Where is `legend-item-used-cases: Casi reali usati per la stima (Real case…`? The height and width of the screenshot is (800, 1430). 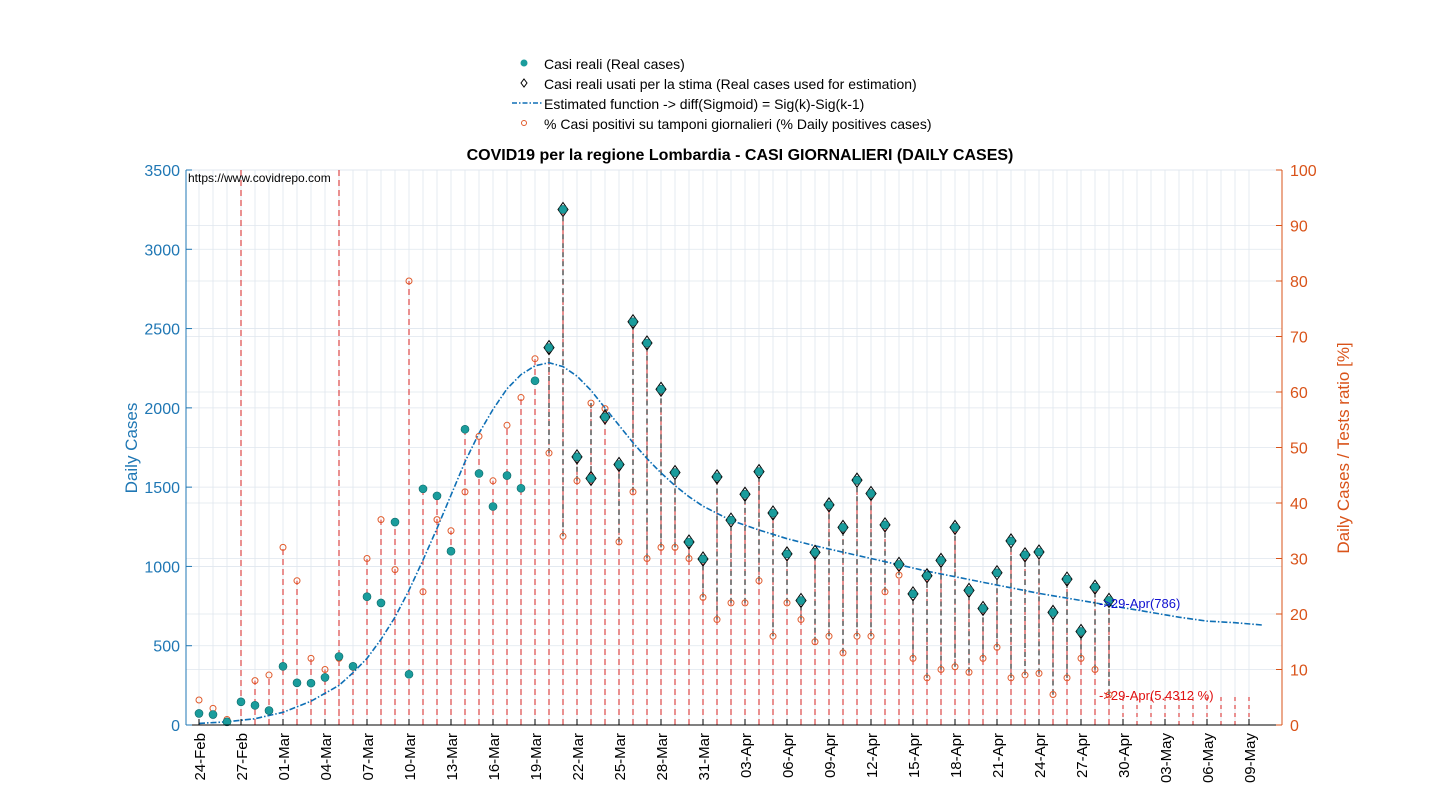
legend-item-used-cases: Casi reali usati per la stima (Real case… is located at coordinates (714, 84).